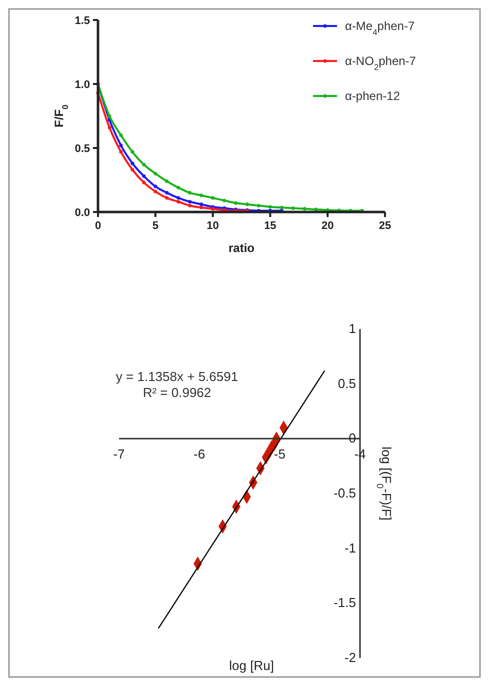 The image size is (489, 681). I want to click on y-tick-label: 1.0, so click(82, 85).